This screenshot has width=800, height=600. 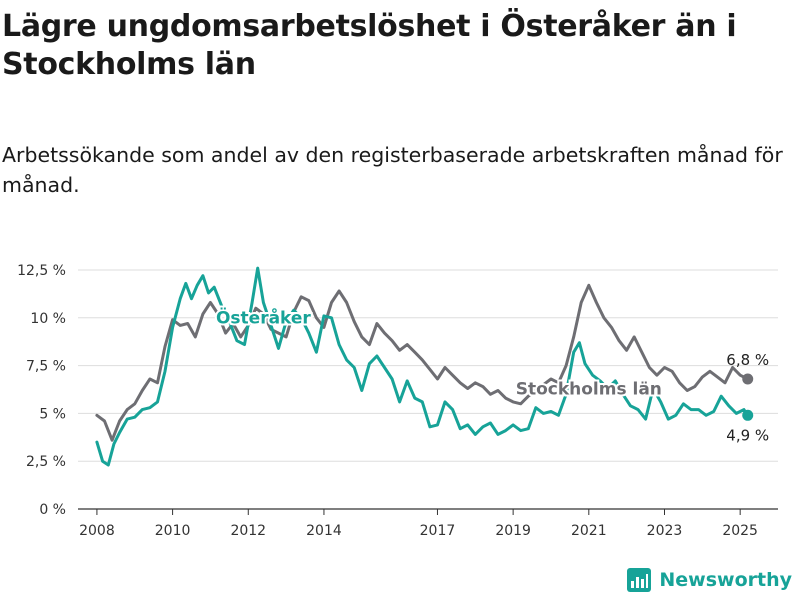 I want to click on inline-label-stockholms-lan: Stockholms län, so click(x=589, y=389).